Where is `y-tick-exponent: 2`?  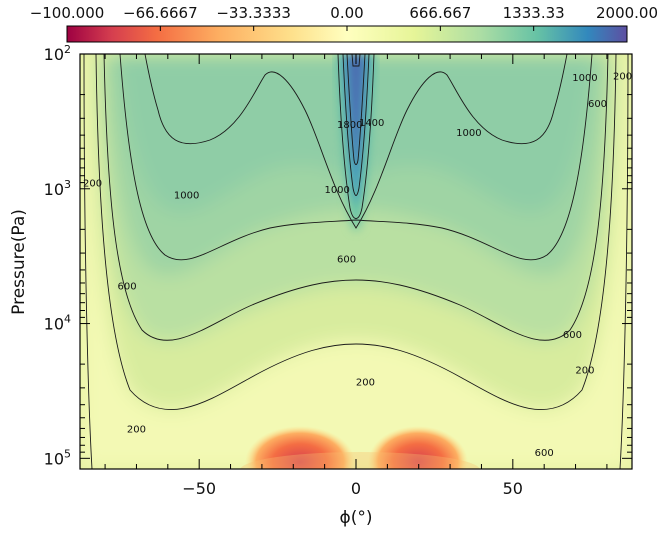
y-tick-exponent: 2 is located at coordinates (67, 49).